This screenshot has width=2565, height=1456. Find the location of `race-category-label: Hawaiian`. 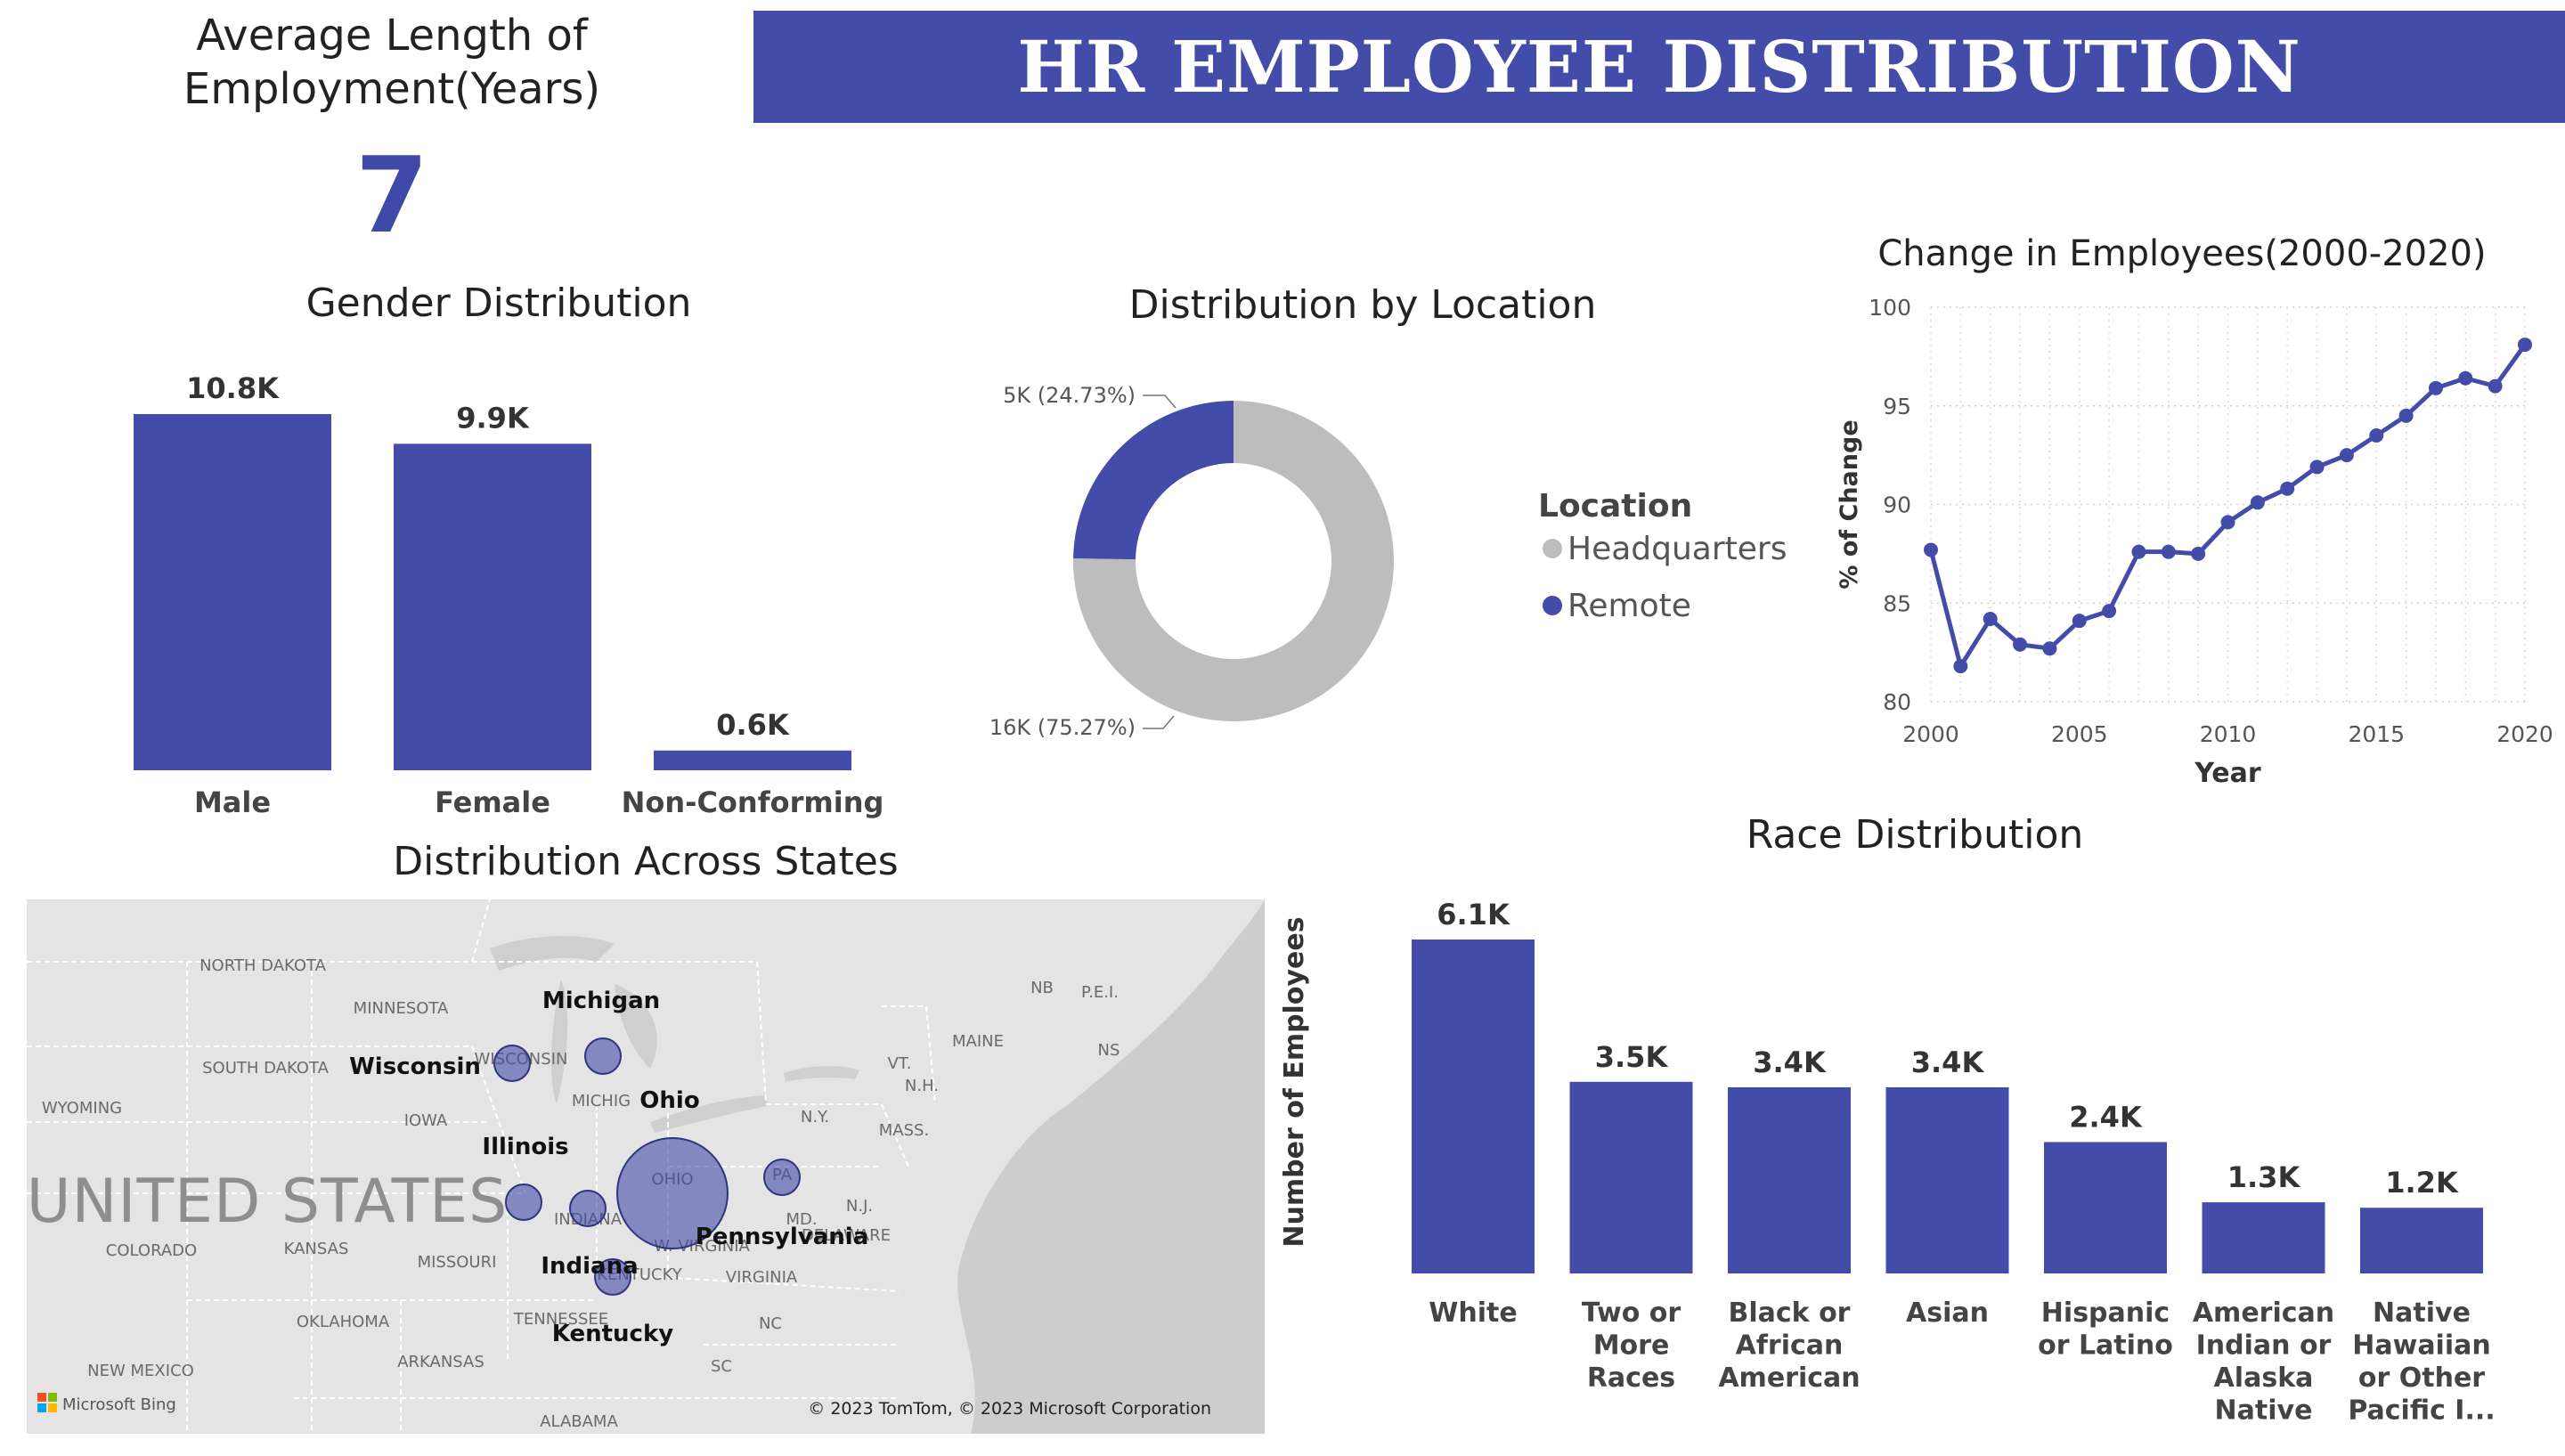

race-category-label: Hawaiian is located at coordinates (2421, 1346).